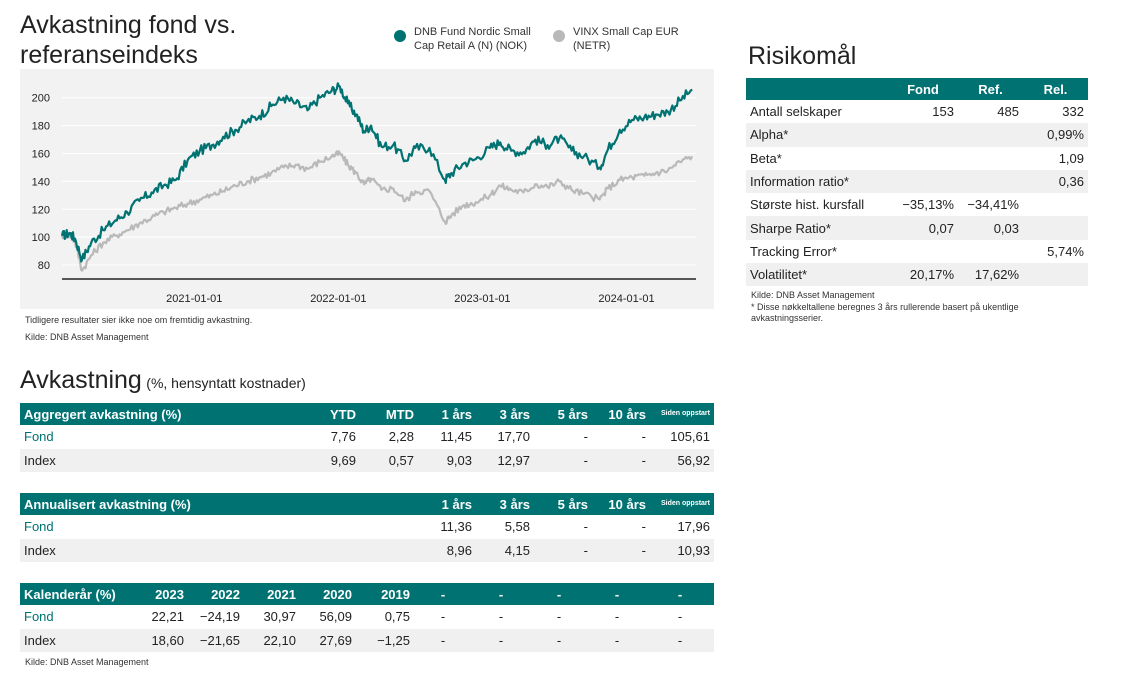  Describe the element at coordinates (690, 437) in the screenshot. I see `aggregated-cell: 105,61` at that location.